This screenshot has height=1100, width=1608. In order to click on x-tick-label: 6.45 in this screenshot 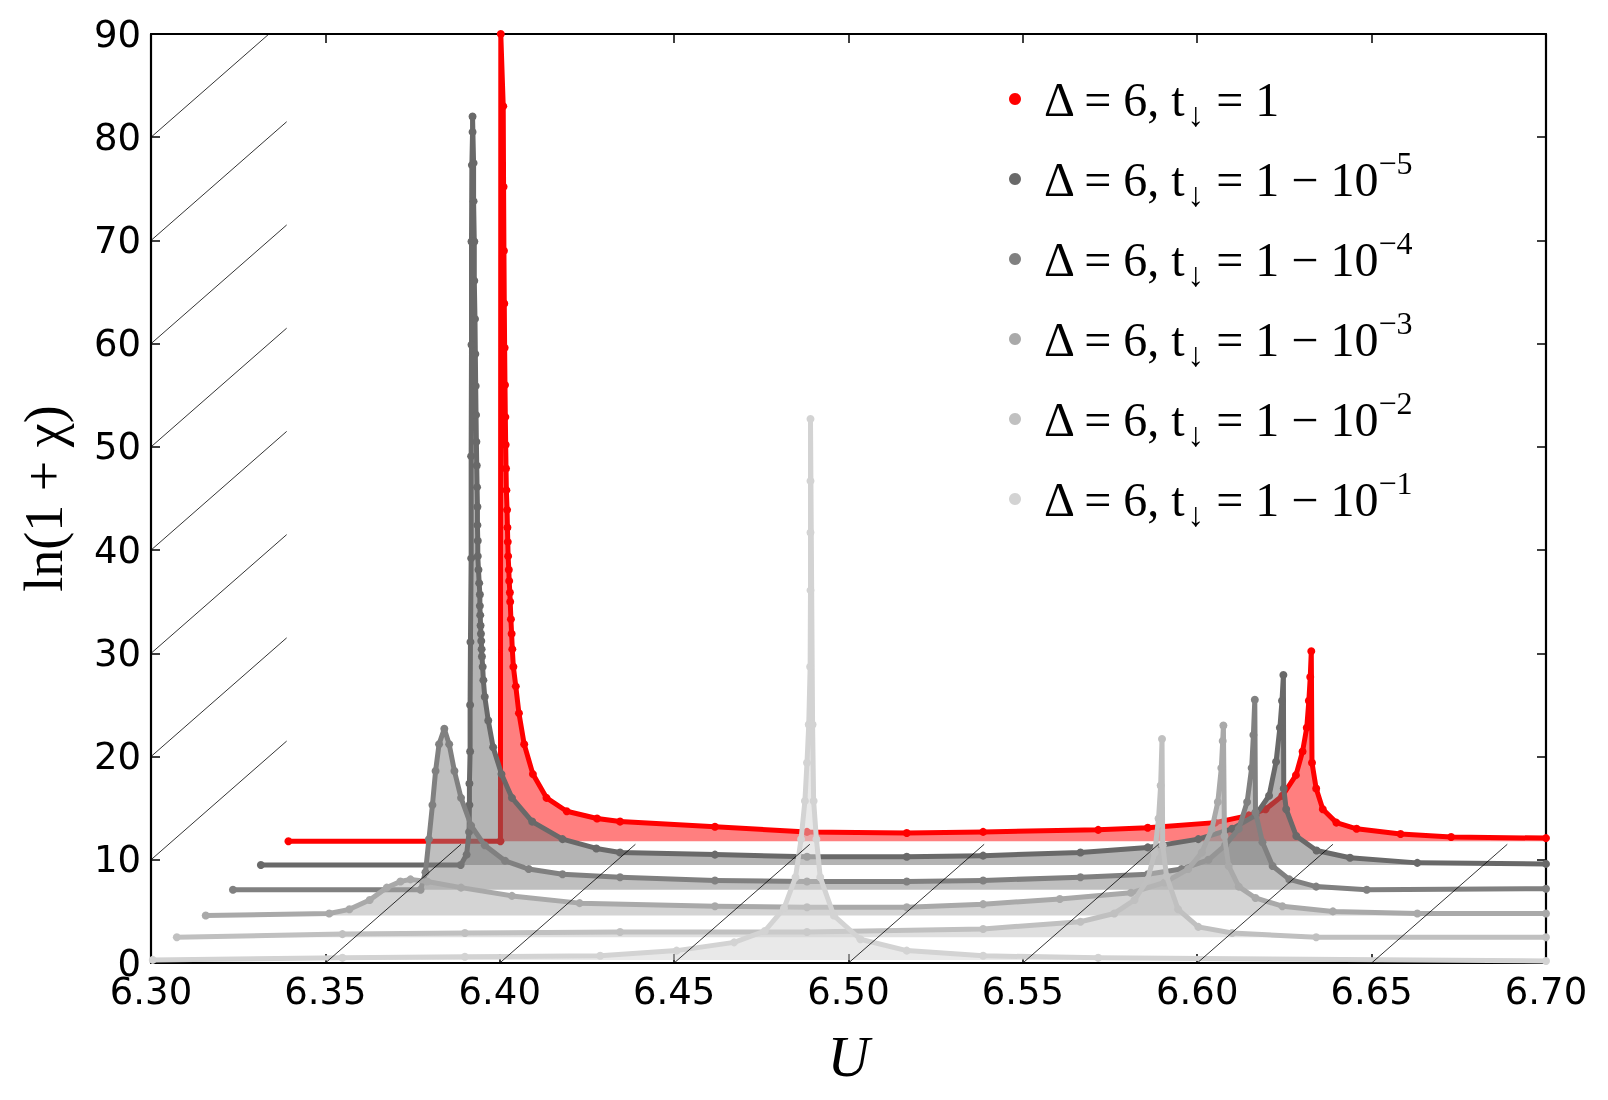, I will do `click(674, 991)`.